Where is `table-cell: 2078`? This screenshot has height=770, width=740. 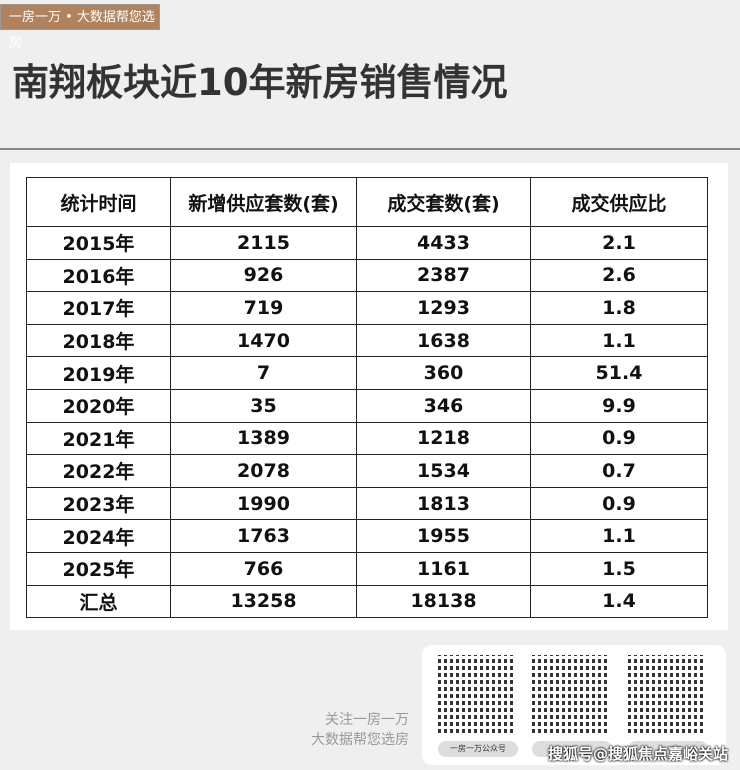
table-cell: 2078 is located at coordinates (263, 471).